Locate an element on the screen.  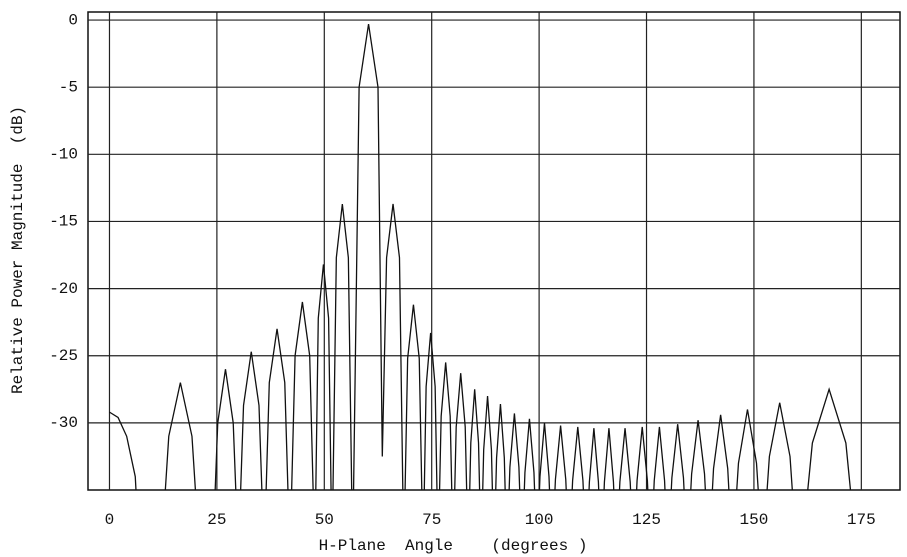
x-tick-label: 75 is located at coordinates (431, 520).